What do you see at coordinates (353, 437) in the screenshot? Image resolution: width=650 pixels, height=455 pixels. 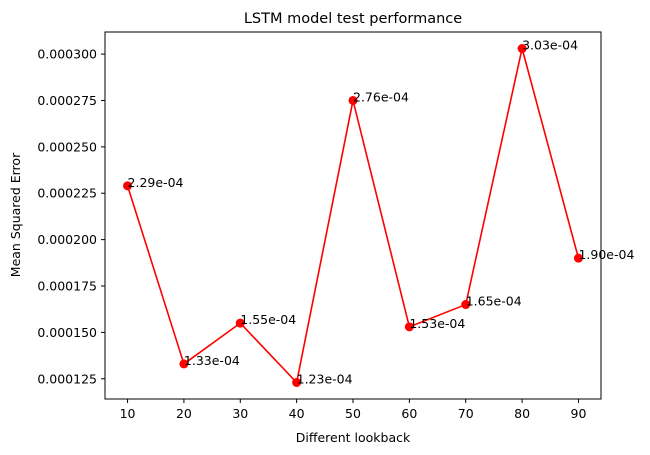 I see `x-axis-label: Different lookback` at bounding box center [353, 437].